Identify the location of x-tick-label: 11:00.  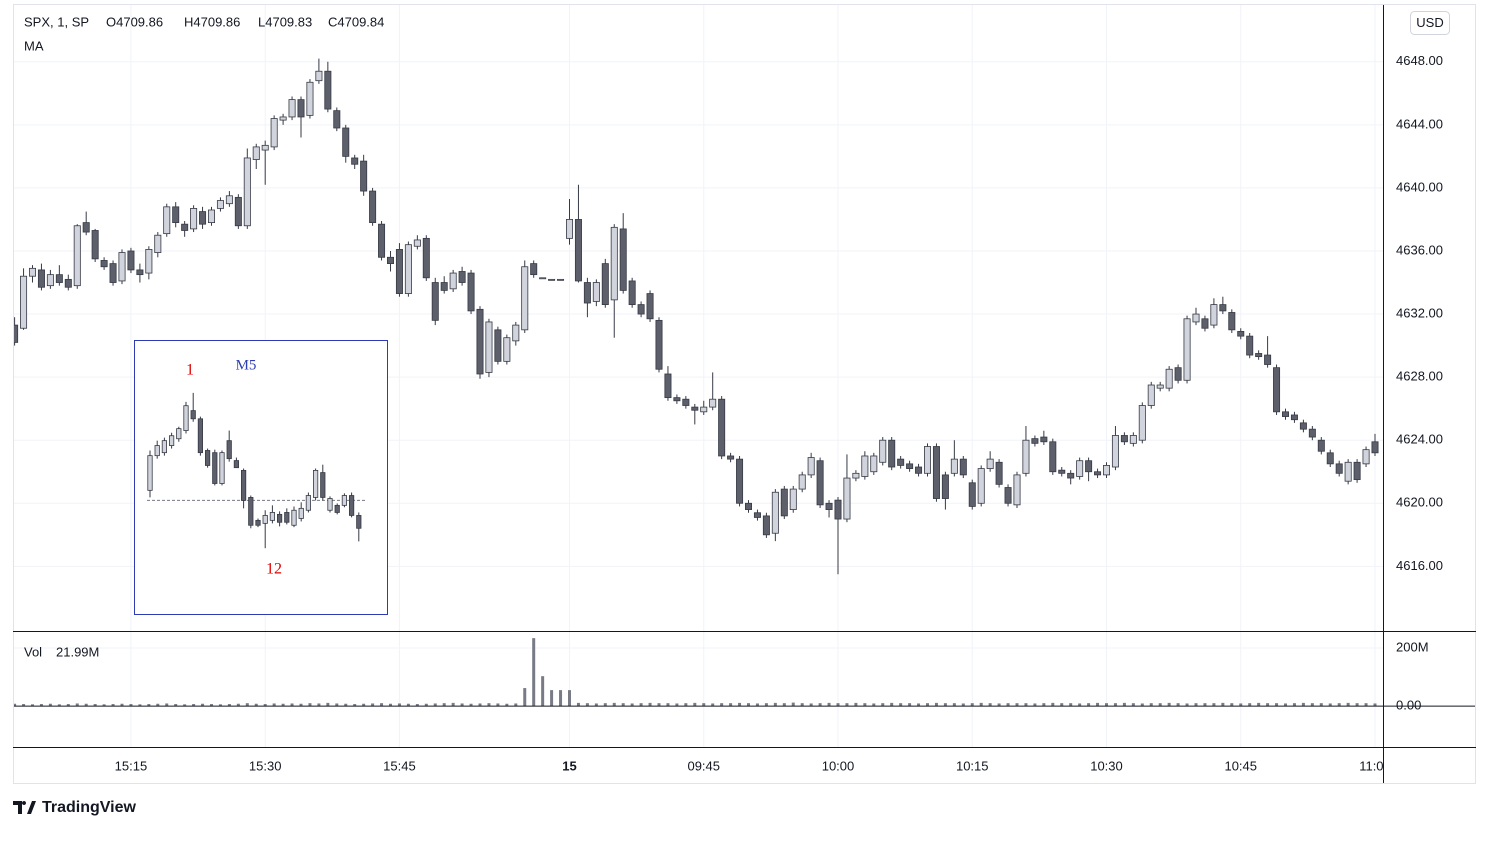
(1375, 765).